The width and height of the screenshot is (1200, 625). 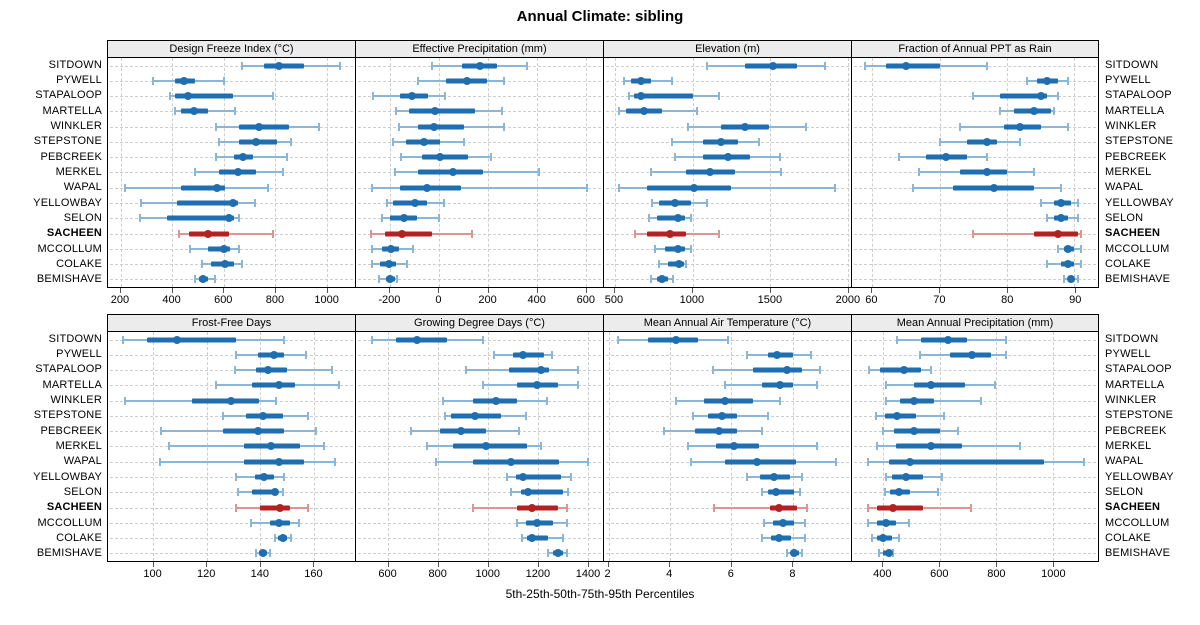 What do you see at coordinates (1124, 187) in the screenshot?
I see `station-label-wapal: WAPAL` at bounding box center [1124, 187].